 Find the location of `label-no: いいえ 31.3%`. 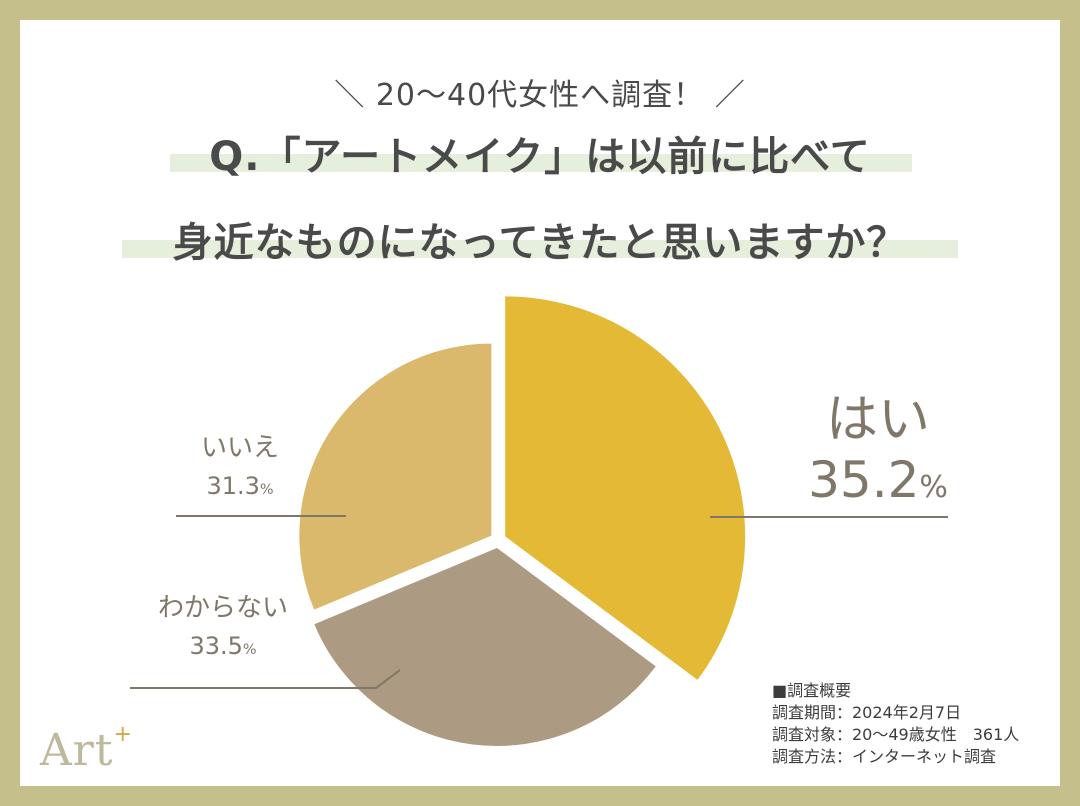

label-no: いいえ 31.3% is located at coordinates (240, 466).